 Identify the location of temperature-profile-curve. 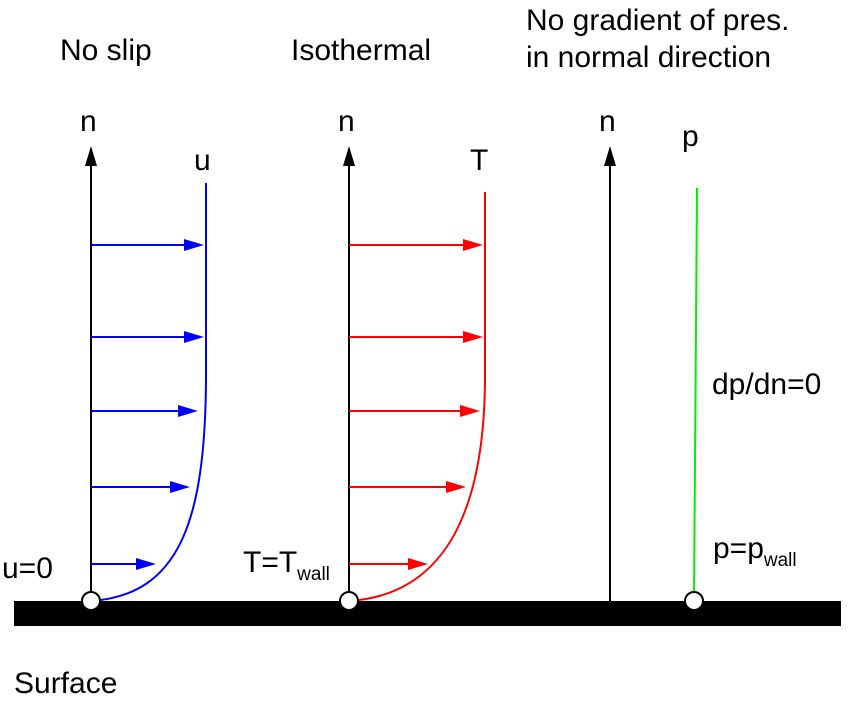
(417, 397).